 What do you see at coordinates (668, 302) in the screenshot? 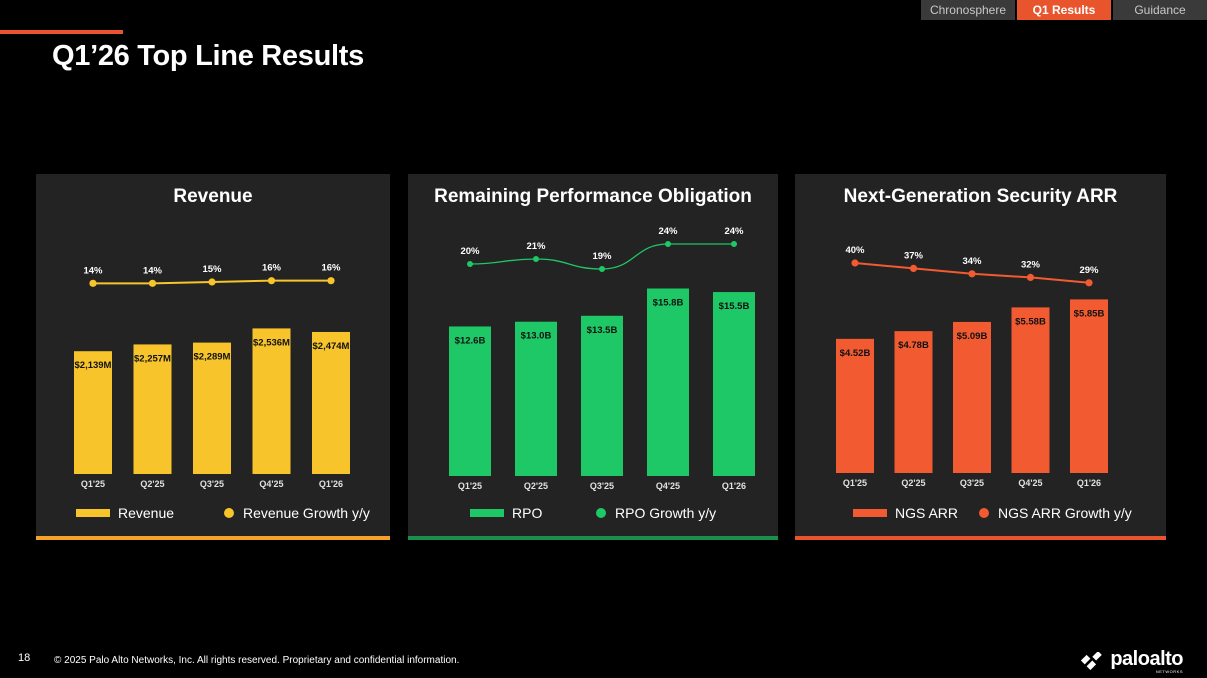
I see `bar-value-label: $15.8B` at bounding box center [668, 302].